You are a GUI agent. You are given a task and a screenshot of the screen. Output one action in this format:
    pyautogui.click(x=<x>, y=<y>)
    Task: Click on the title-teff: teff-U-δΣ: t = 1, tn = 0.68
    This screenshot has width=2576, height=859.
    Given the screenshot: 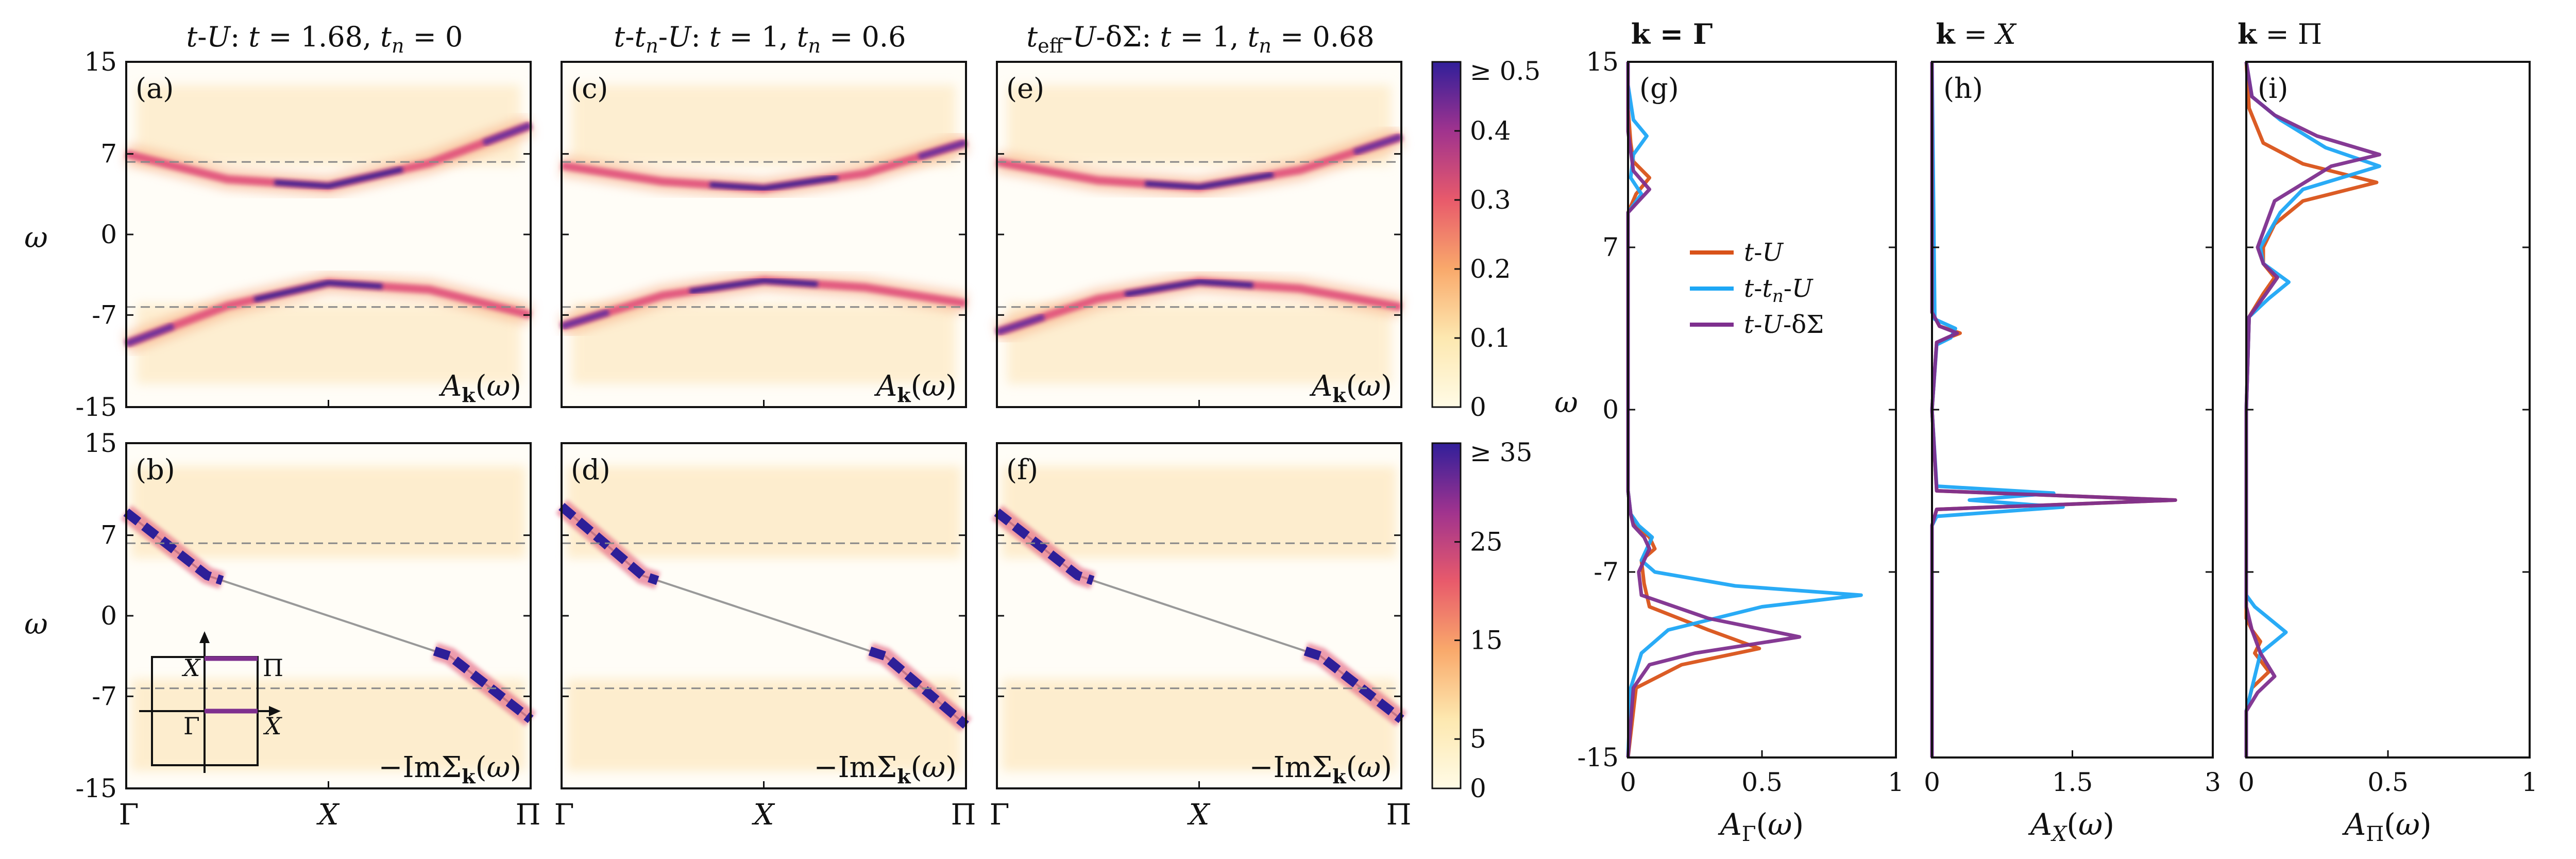 What is the action you would take?
    pyautogui.click(x=1200, y=39)
    